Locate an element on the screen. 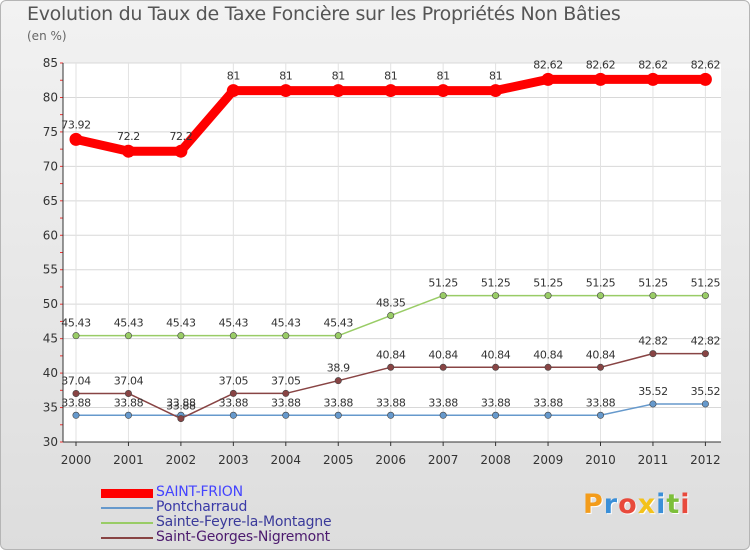 This screenshot has height=550, width=750. y-tick-label: 70 is located at coordinates (50, 166).